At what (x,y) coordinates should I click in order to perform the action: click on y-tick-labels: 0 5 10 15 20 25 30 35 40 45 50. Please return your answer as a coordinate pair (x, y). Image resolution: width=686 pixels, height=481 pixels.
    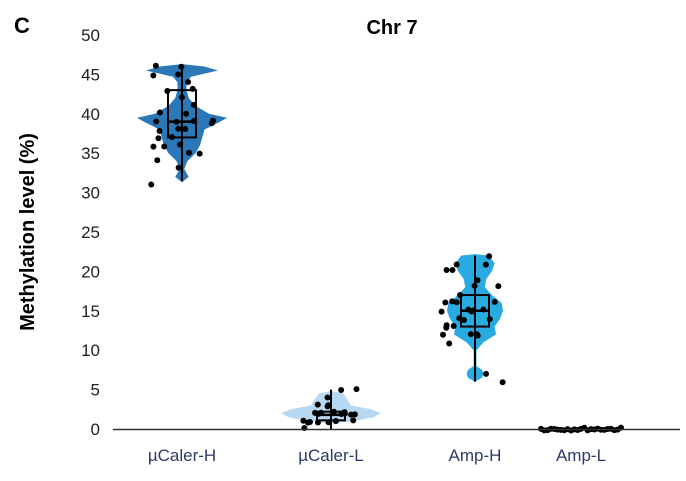
    Looking at the image, I should click on (90, 232).